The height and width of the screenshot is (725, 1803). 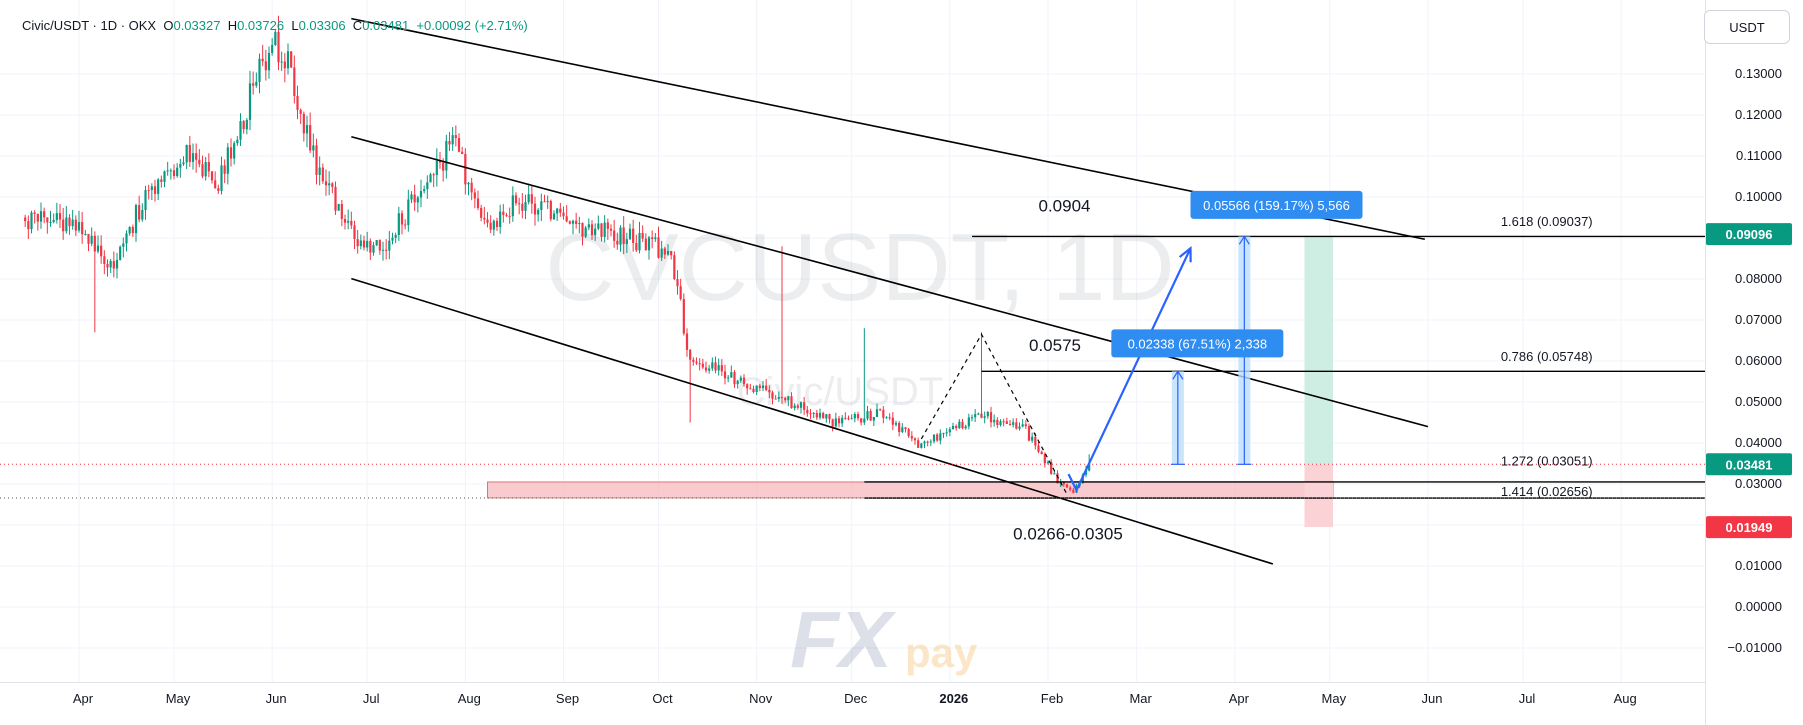 I want to click on time-tick-label: Jun, so click(x=1432, y=698).